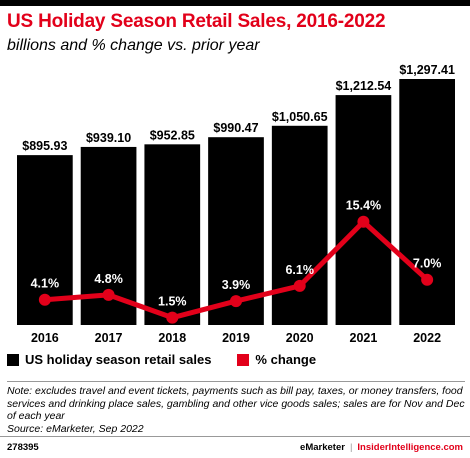 This screenshot has width=470, height=458. Describe the element at coordinates (236, 285) in the screenshot. I see `percent-label-2019: 3.9%` at that location.